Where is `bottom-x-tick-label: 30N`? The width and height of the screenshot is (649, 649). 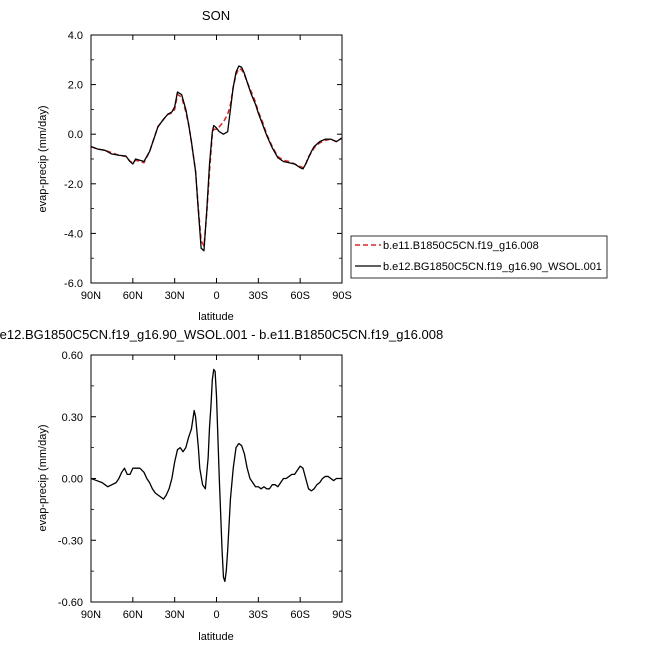 bottom-x-tick-label: 30N is located at coordinates (175, 615).